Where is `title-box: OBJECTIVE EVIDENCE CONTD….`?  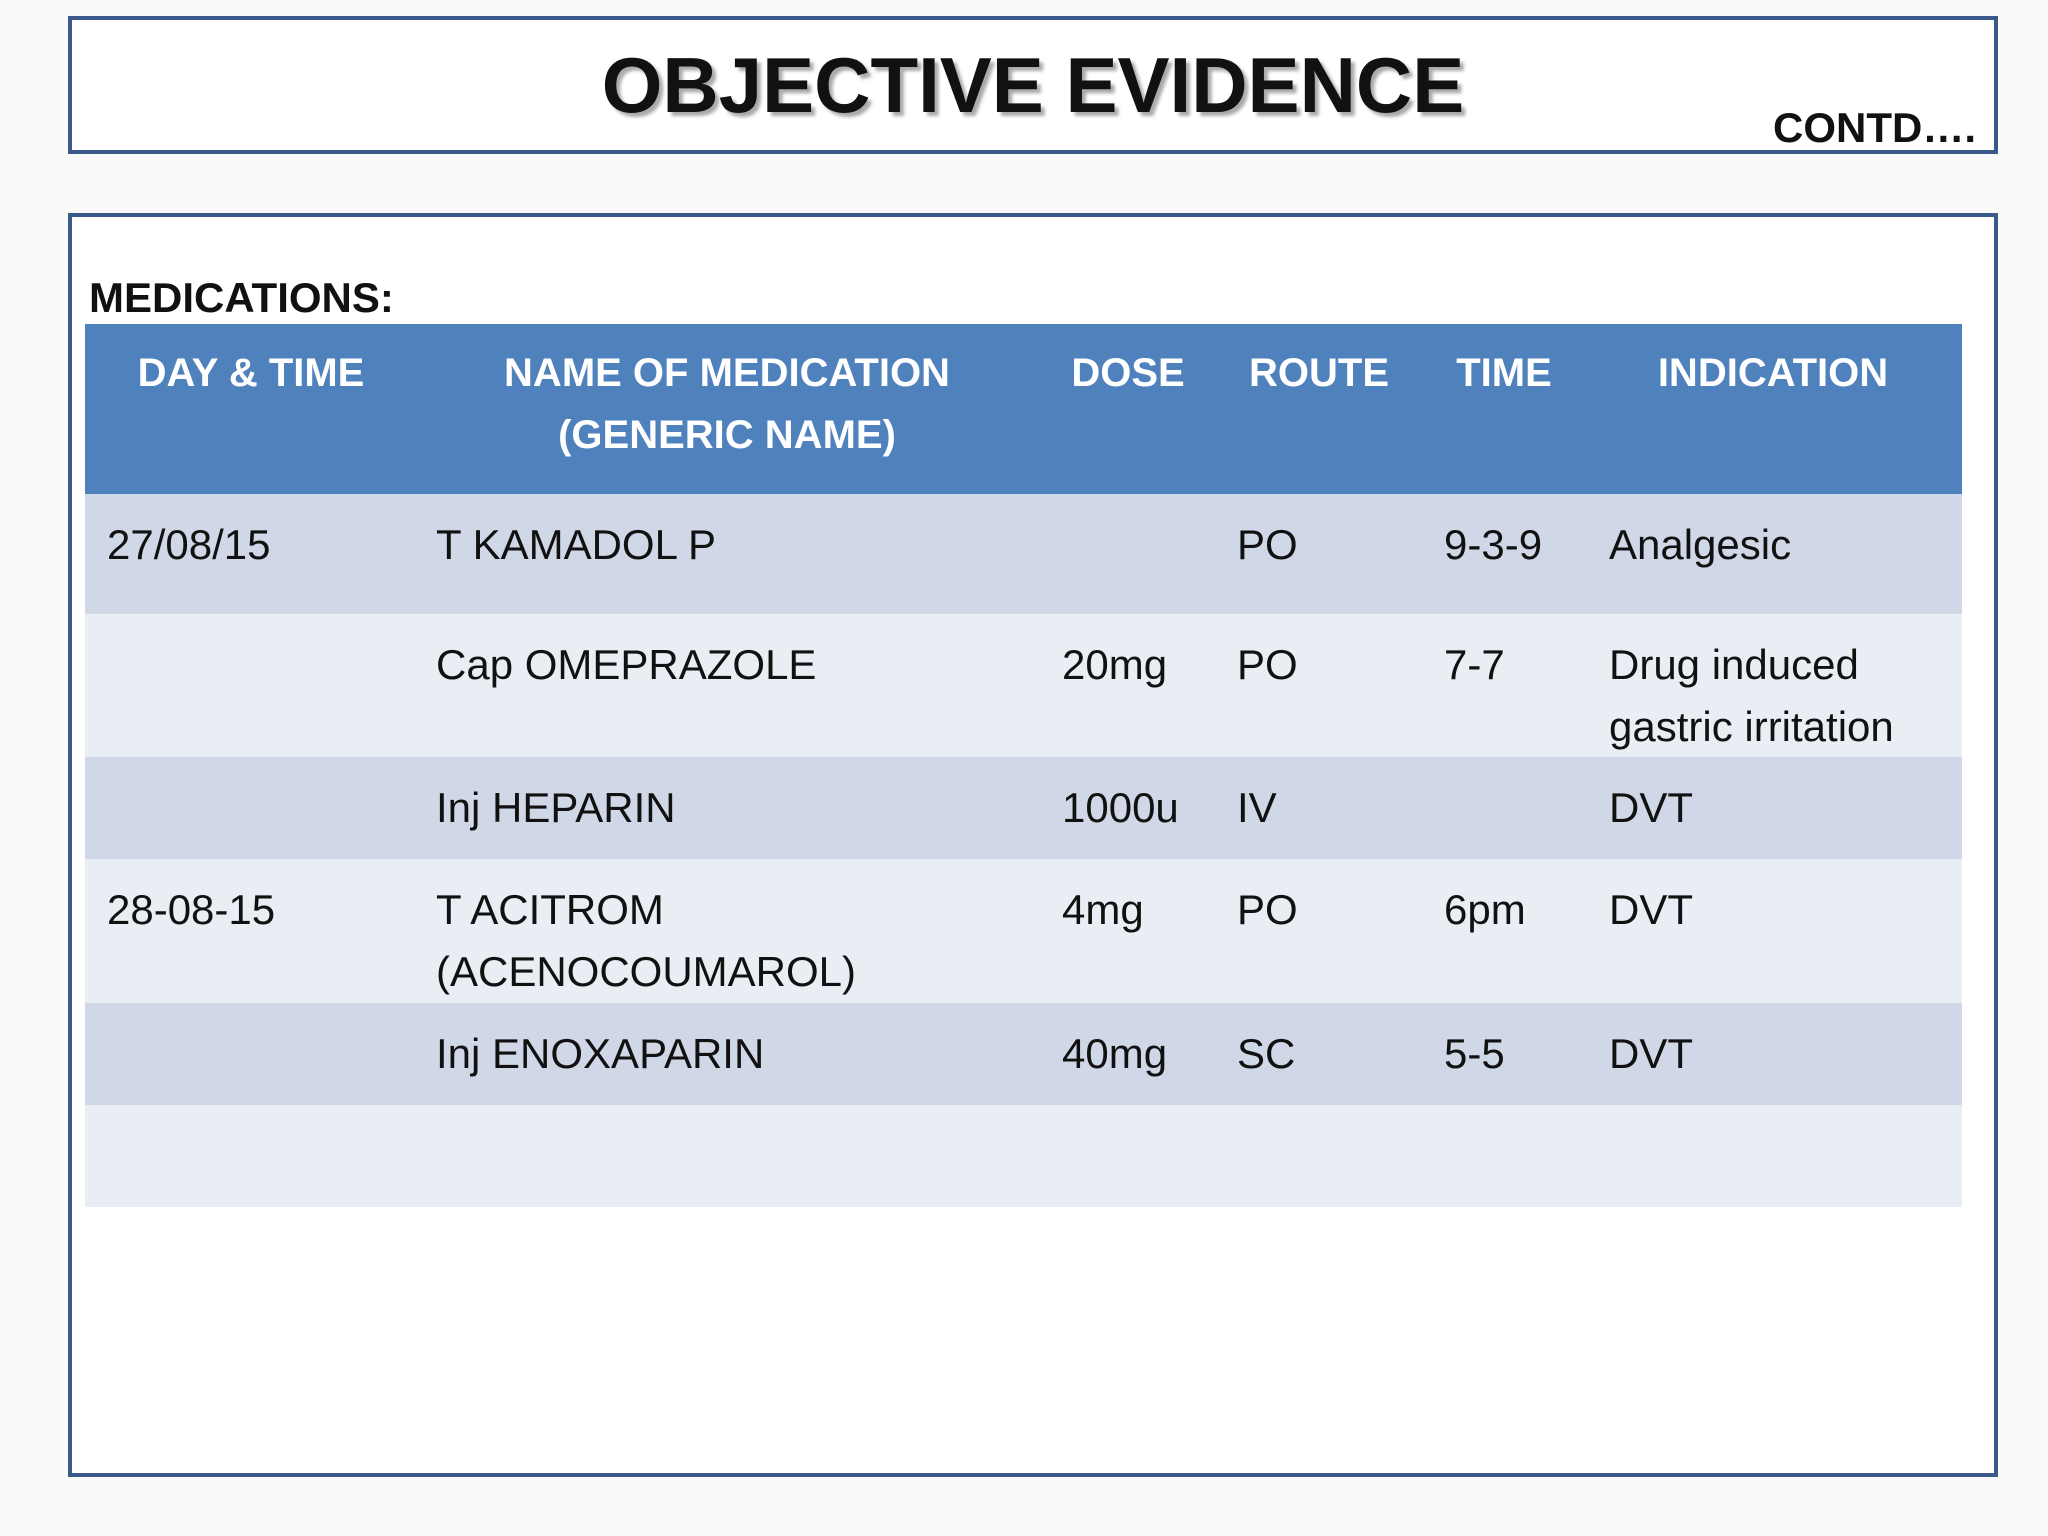 title-box: OBJECTIVE EVIDENCE CONTD…. is located at coordinates (1033, 85).